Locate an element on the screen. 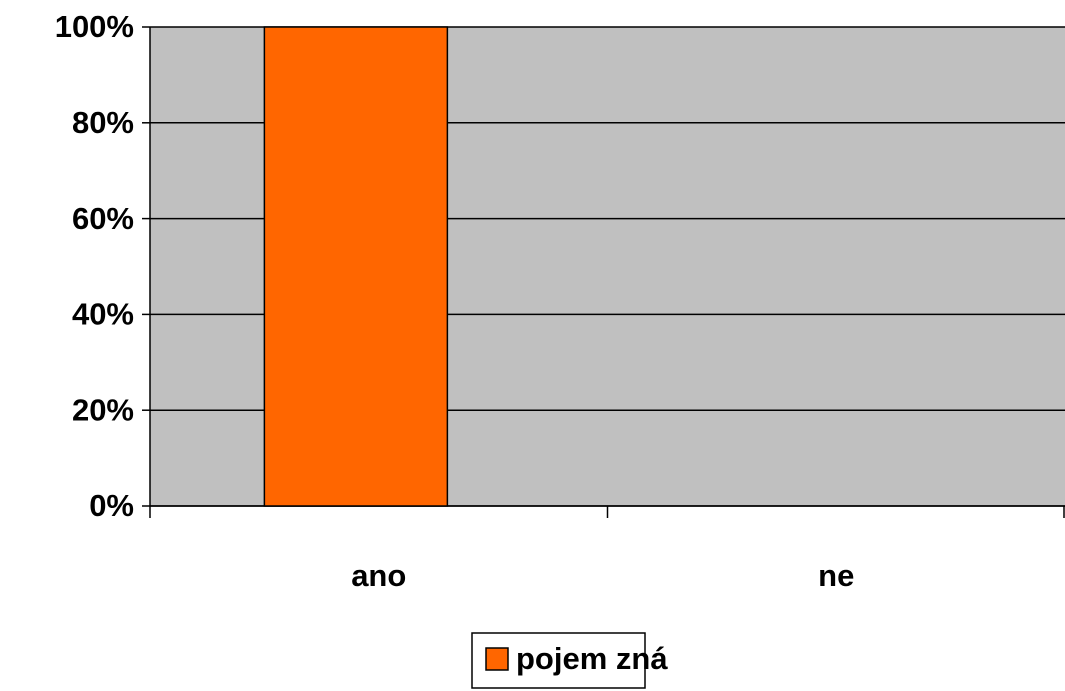 Image resolution: width=1065 pixels, height=691 pixels. y-tick-label: 60% is located at coordinates (103, 218).